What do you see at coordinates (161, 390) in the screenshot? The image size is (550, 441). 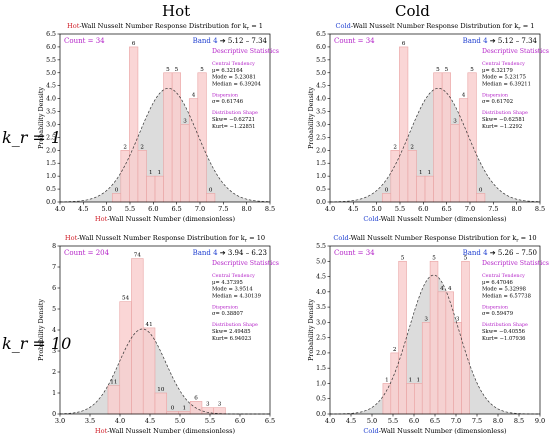 I see `bar-count-label: 10` at bounding box center [161, 390].